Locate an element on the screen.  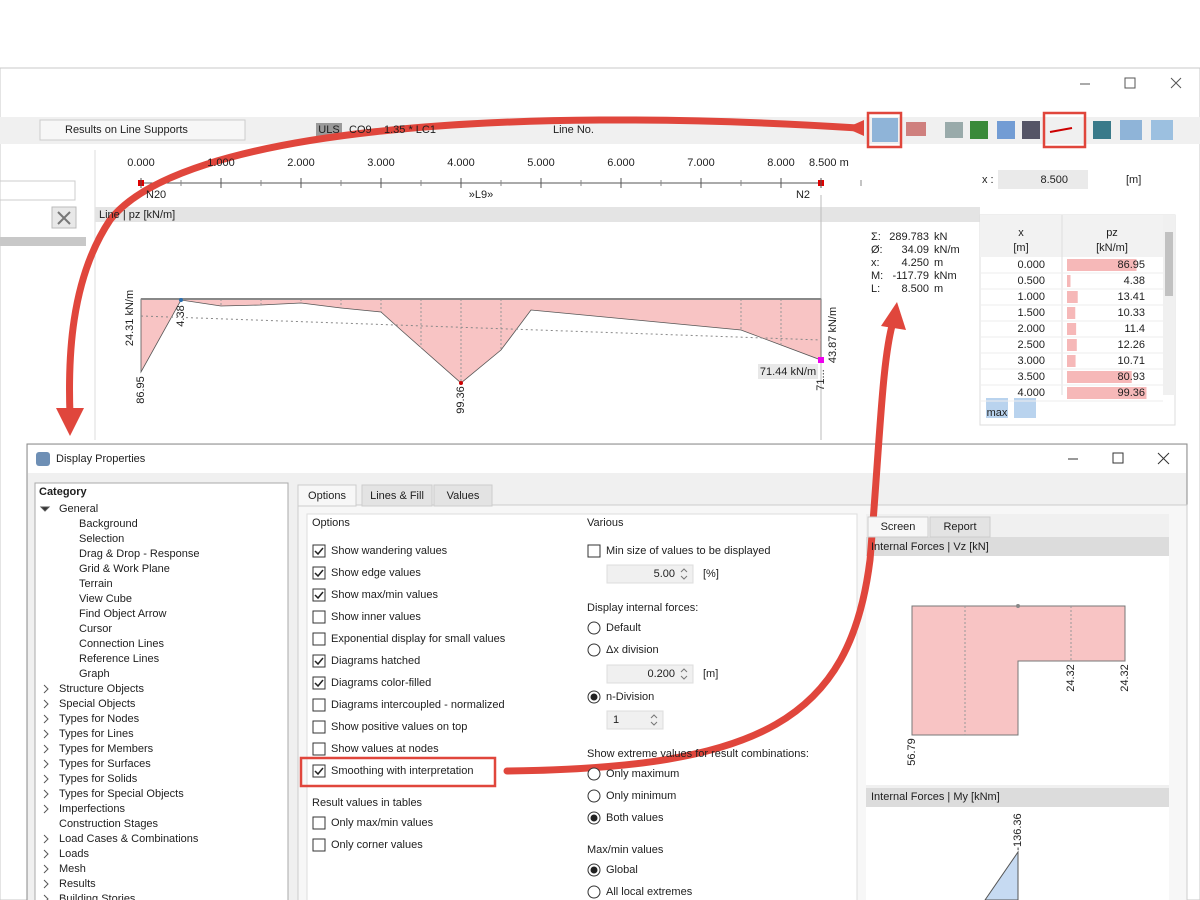
category-heading: Category is located at coordinates (63, 492).